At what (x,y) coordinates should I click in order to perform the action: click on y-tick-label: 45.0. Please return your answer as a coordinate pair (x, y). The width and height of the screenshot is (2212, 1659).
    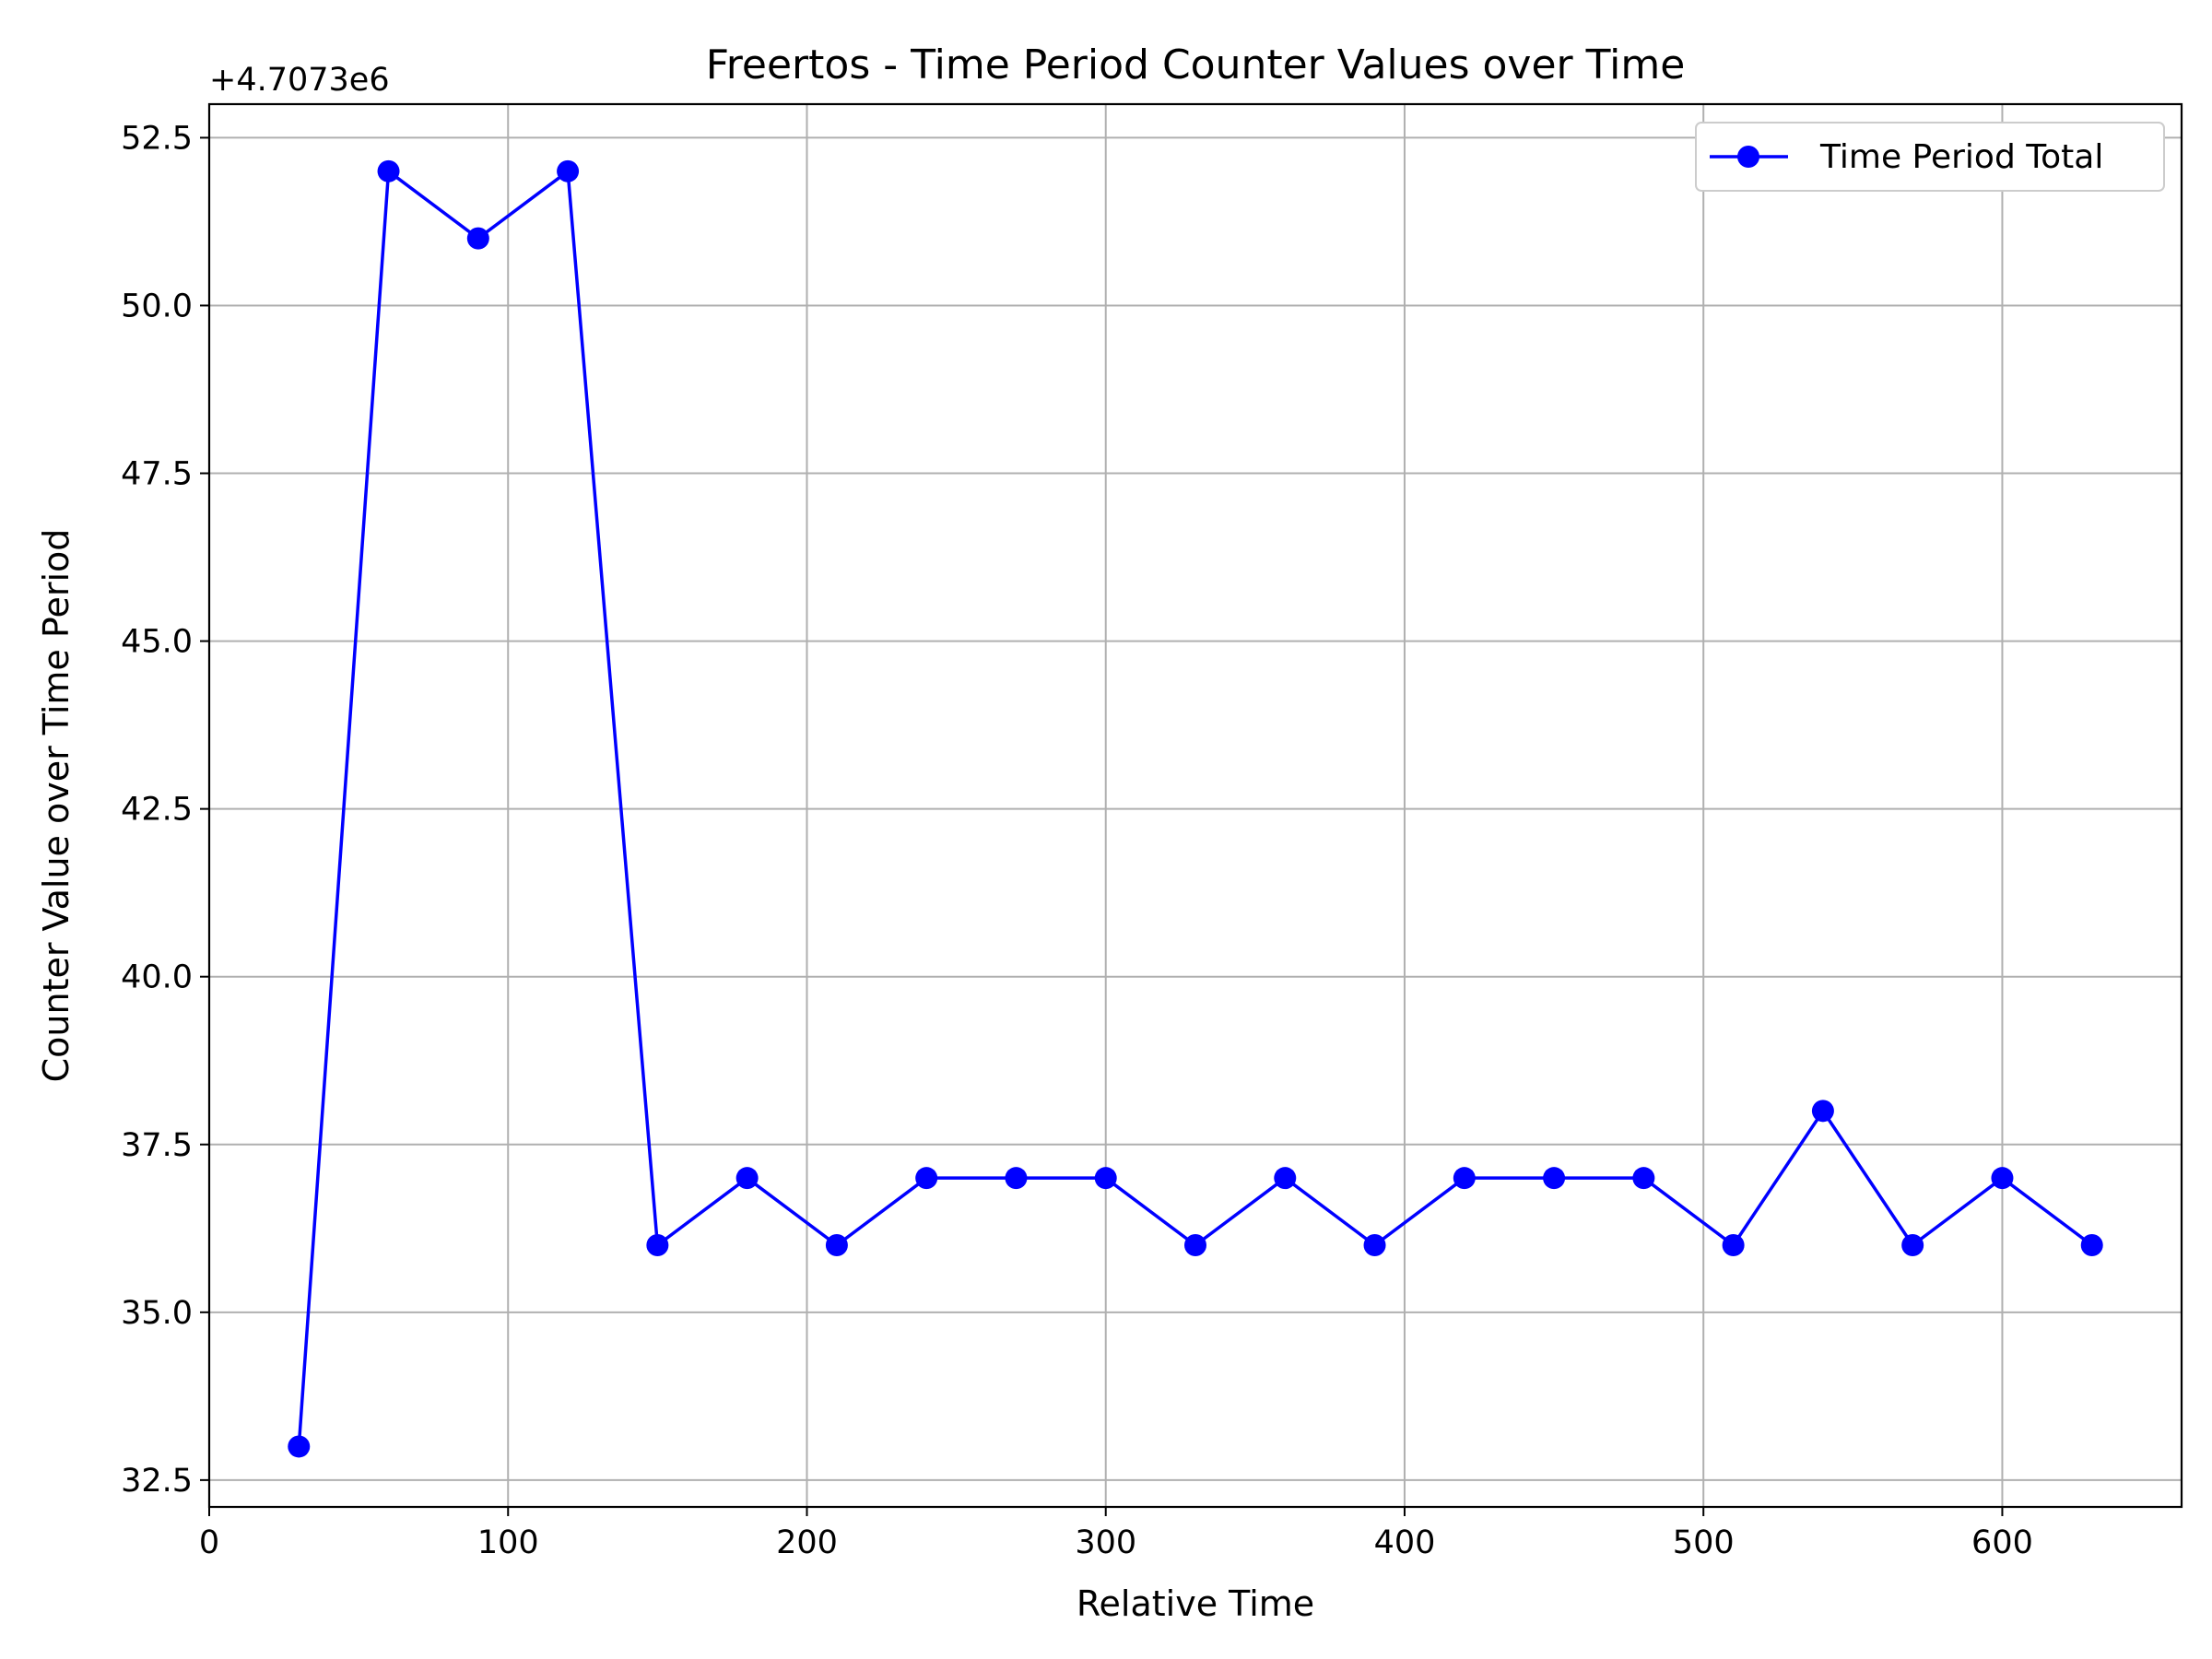
    Looking at the image, I should click on (157, 642).